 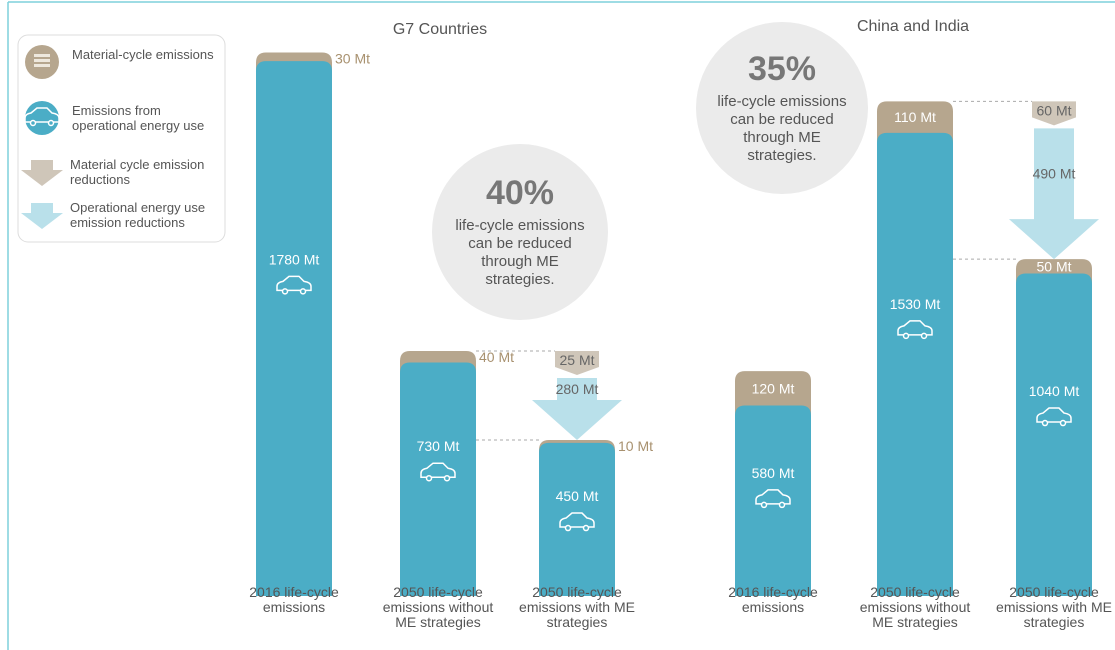 What do you see at coordinates (773, 473) in the screenshot?
I see `operational-label: 580 Mt` at bounding box center [773, 473].